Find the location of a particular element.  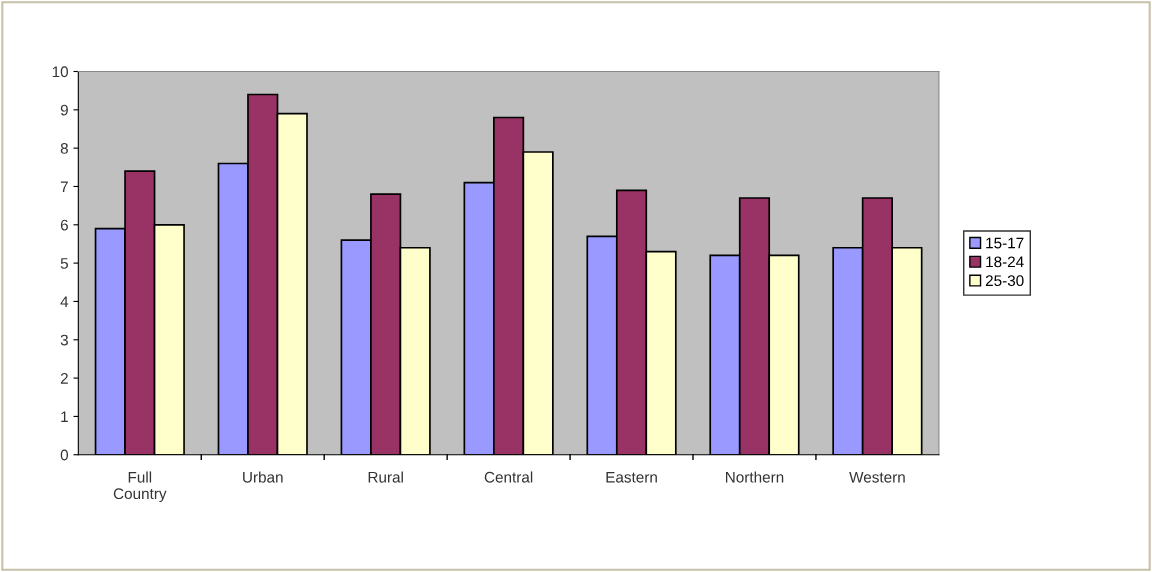

y-tick-label: 8 is located at coordinates (64, 148).